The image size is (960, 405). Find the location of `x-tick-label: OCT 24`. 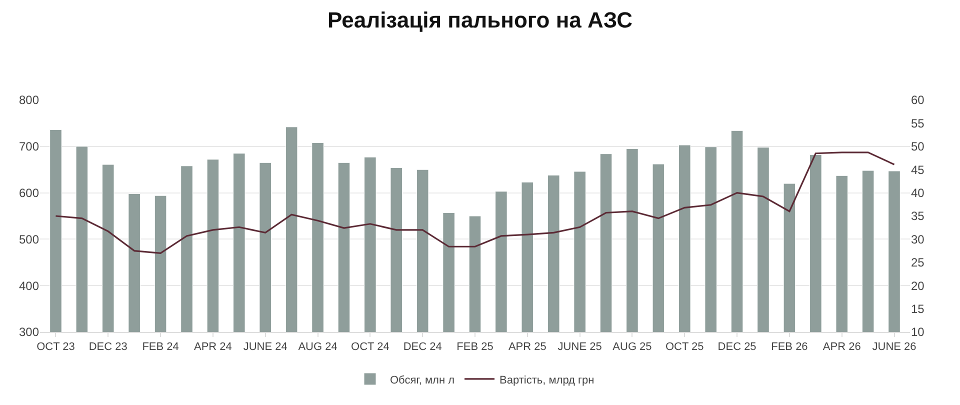

x-tick-label: OCT 24 is located at coordinates (370, 347).